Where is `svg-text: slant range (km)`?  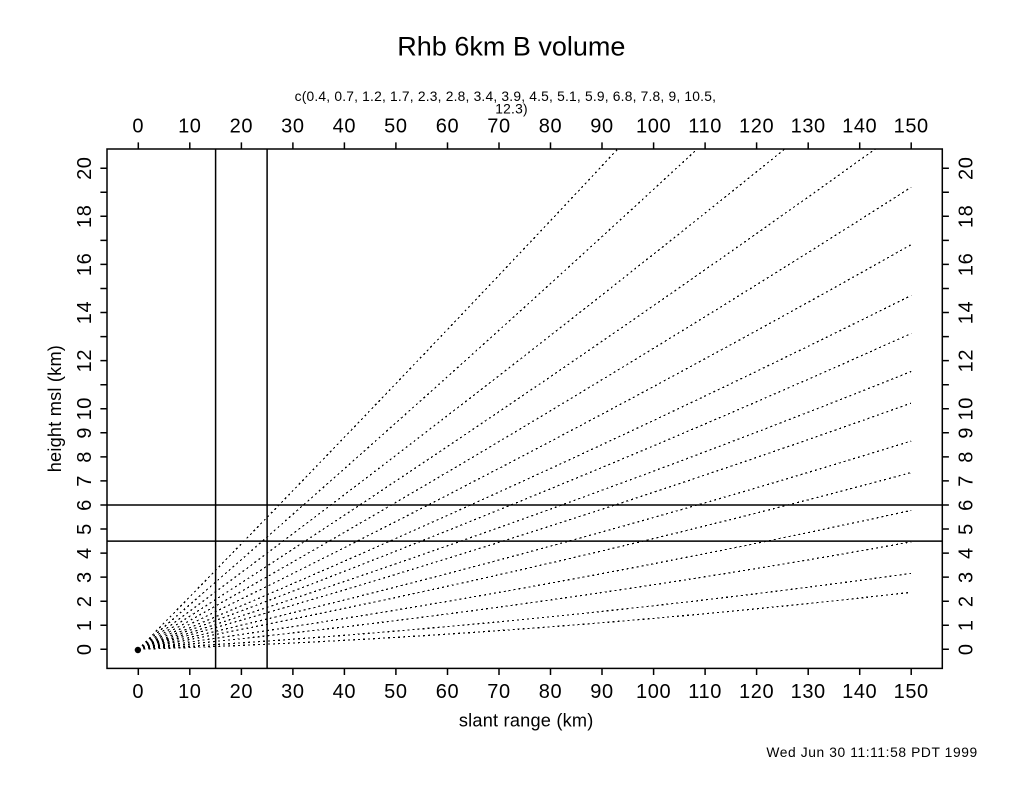
svg-text: slant range (km) is located at coordinates (526, 721).